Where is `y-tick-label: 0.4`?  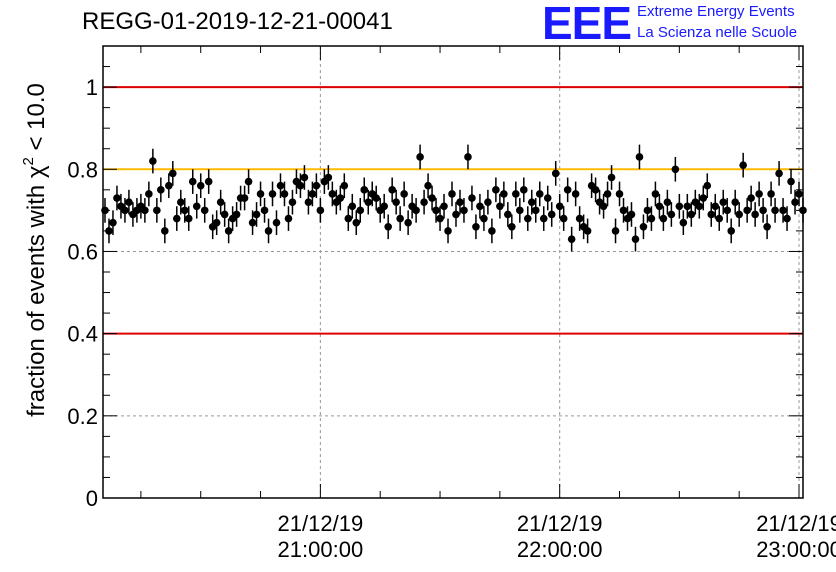 y-tick-label: 0.4 is located at coordinates (82, 334).